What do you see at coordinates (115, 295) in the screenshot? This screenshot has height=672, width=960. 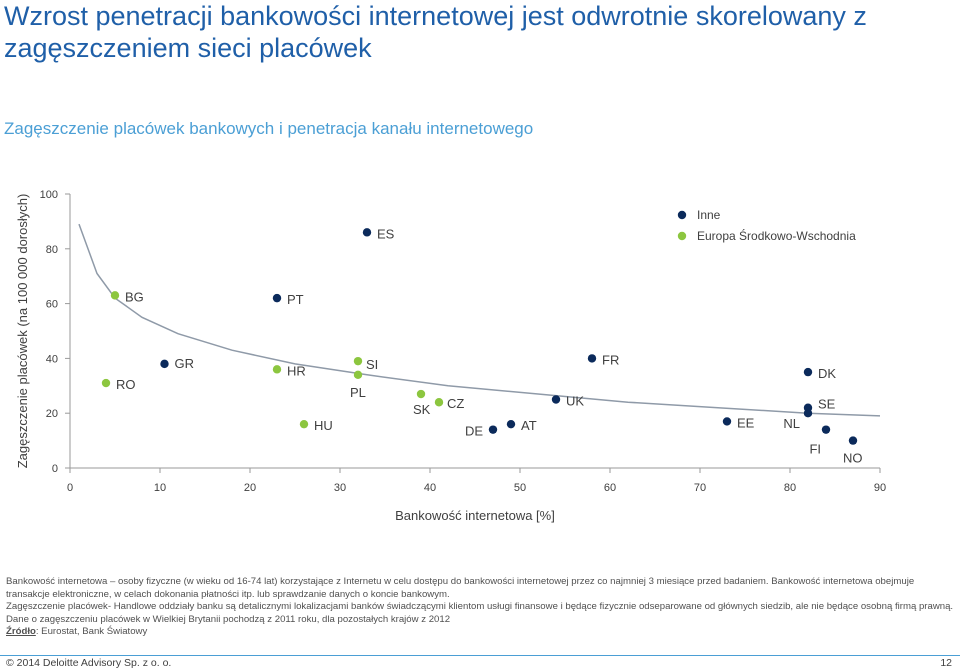 I see `data-point-bg` at bounding box center [115, 295].